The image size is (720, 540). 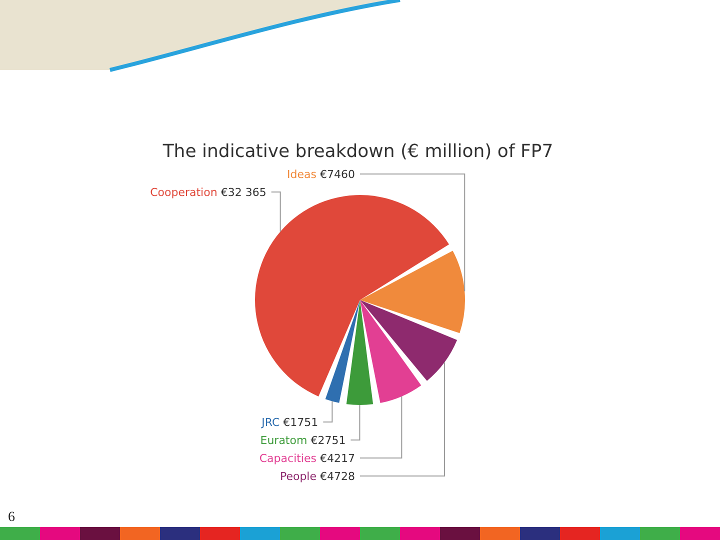 I want to click on slice-label: People, so click(x=298, y=476).